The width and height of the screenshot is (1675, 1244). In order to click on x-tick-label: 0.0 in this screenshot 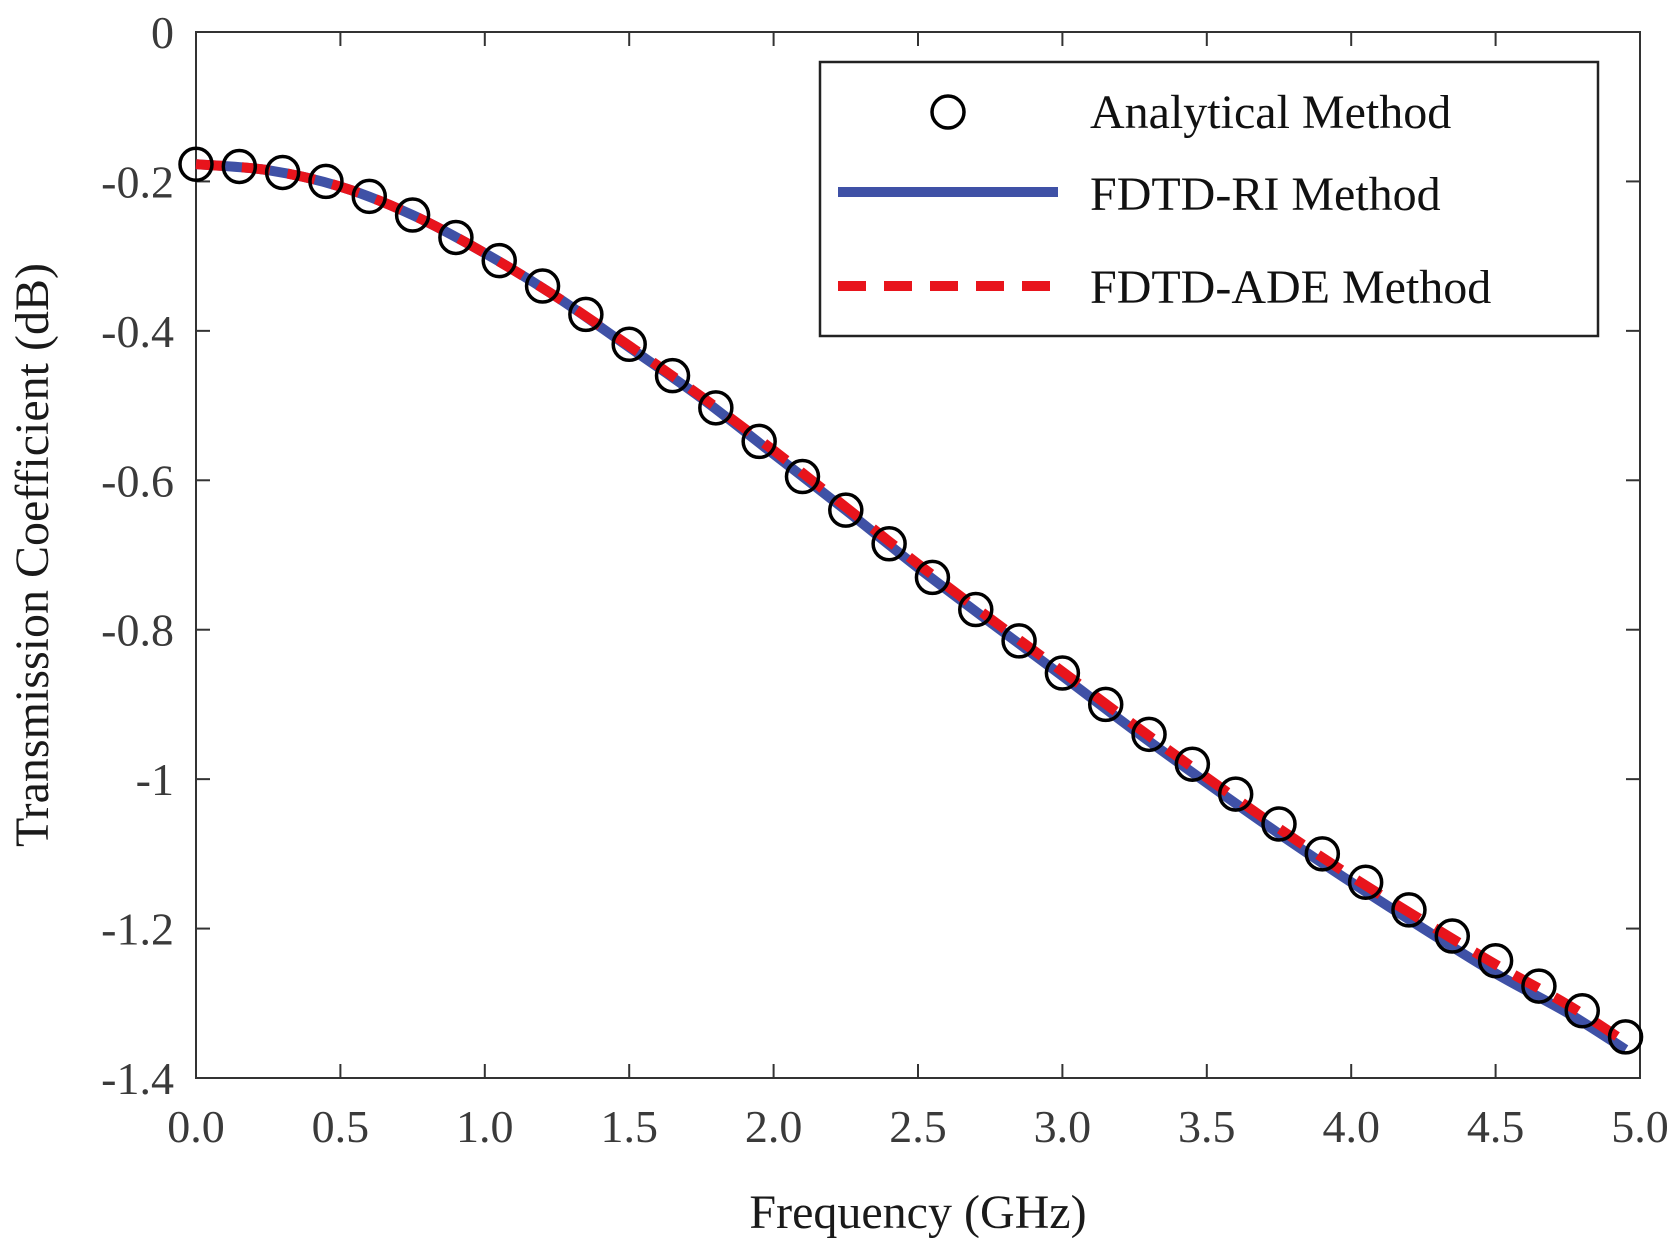, I will do `click(196, 1126)`.